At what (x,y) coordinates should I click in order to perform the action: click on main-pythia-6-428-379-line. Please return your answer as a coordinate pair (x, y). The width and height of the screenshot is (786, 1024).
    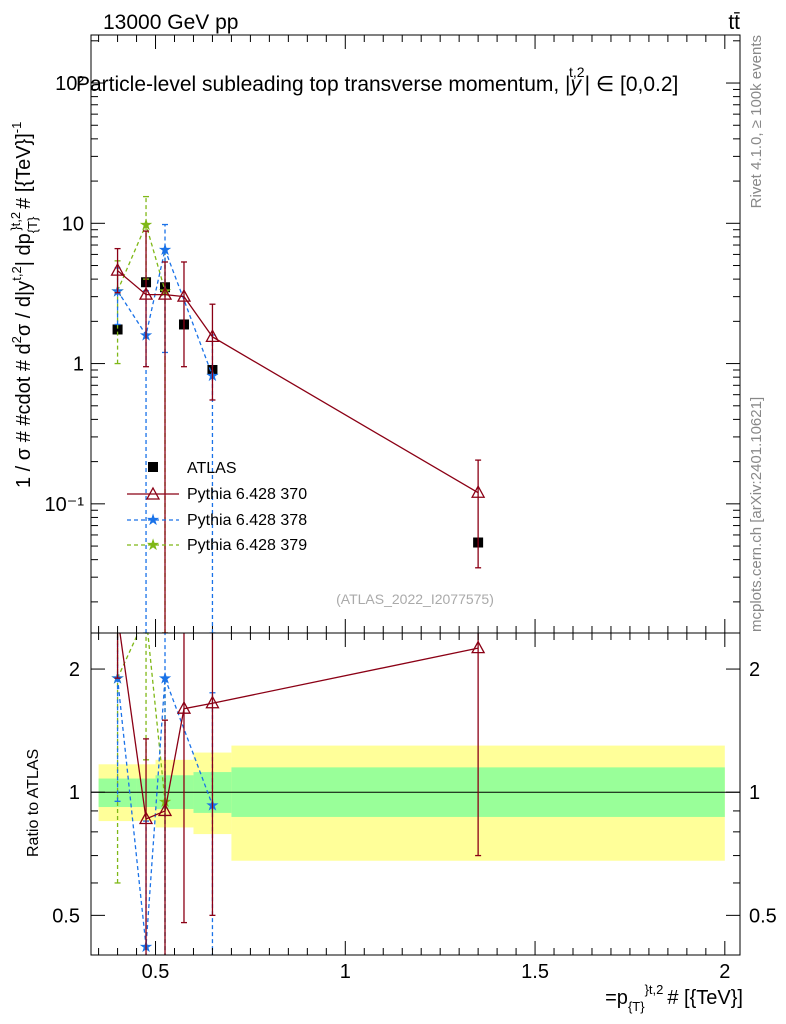
    Looking at the image, I should click on (141, 257).